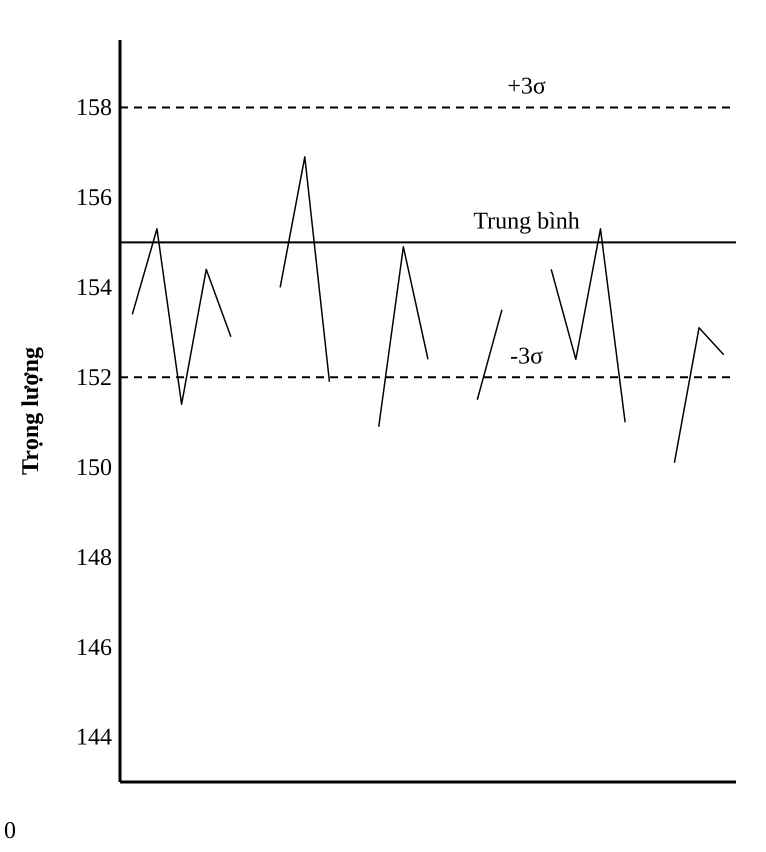 The height and width of the screenshot is (852, 766). Describe the element at coordinates (527, 356) in the screenshot. I see `ref-line-label: -3σ` at that location.